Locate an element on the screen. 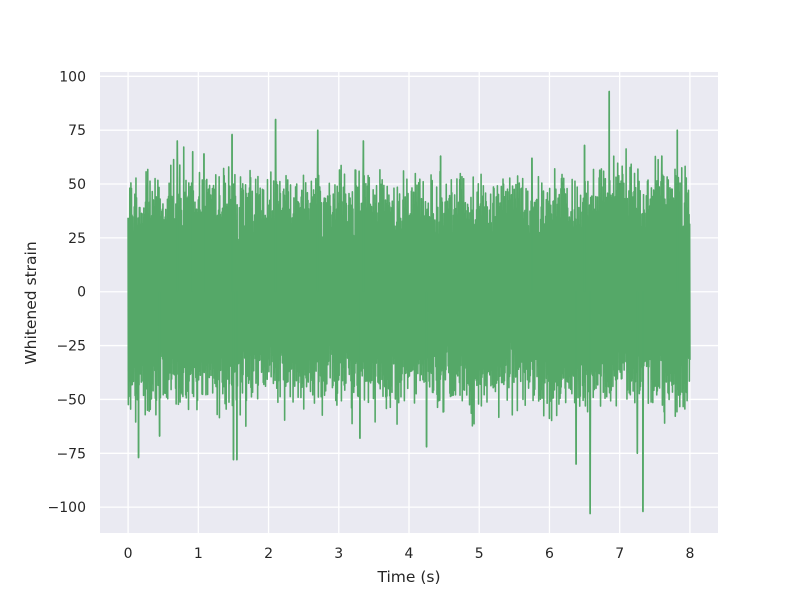 The height and width of the screenshot is (600, 800). x-tick-labels: 0 1 2 3 4 5 6 7 8 is located at coordinates (409, 554).